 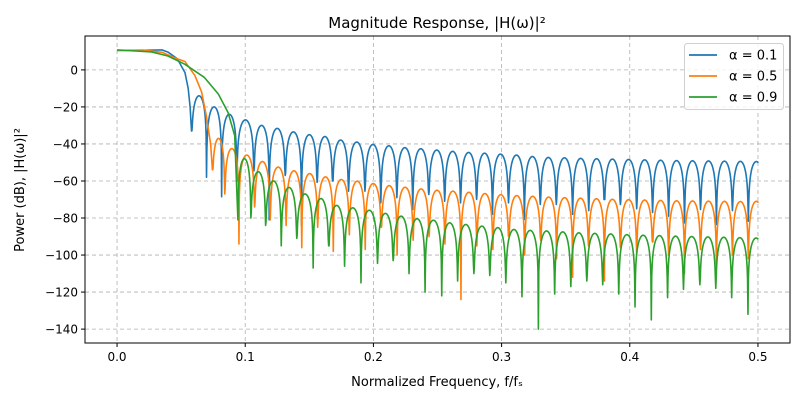 I want to click on x-axis-label: Normalized Frequency, f/fₛ, so click(x=437, y=382).